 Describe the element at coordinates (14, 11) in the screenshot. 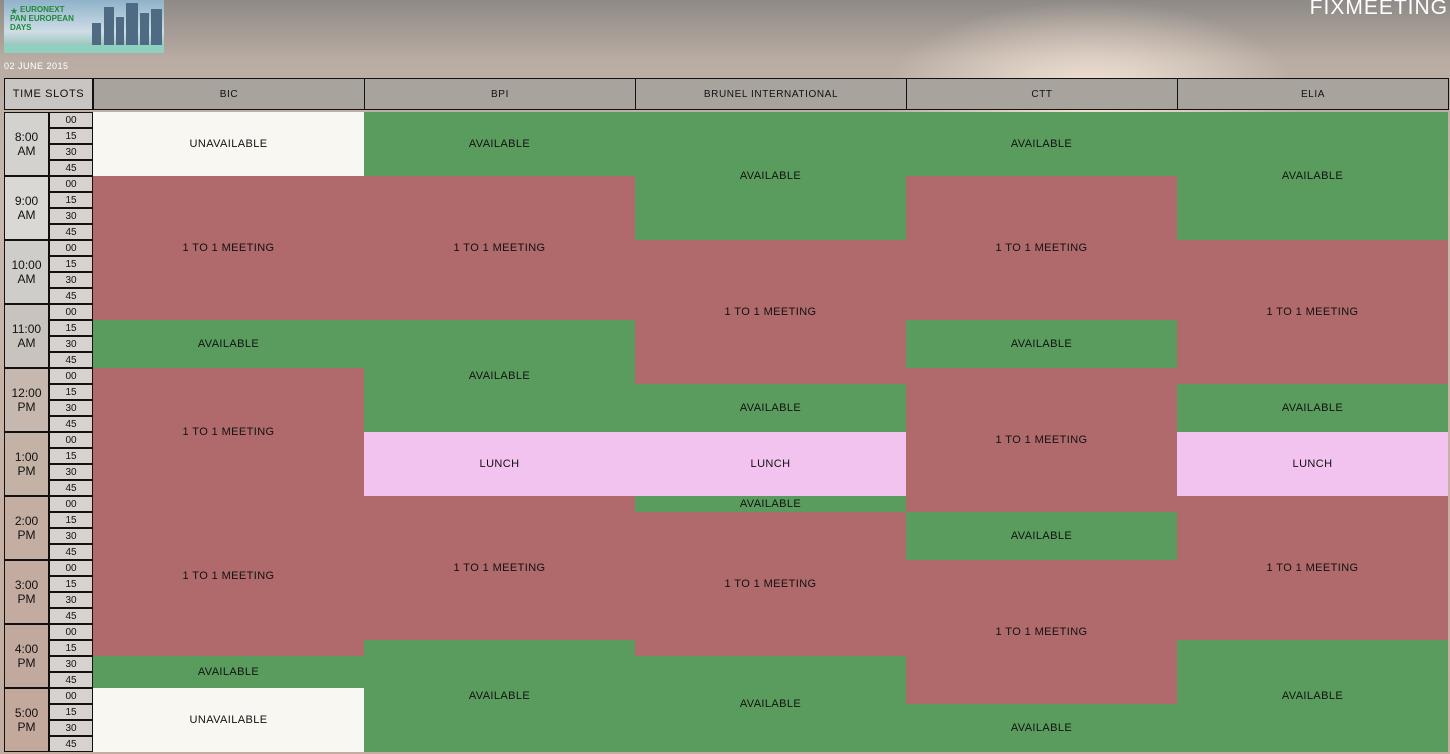

I see `star-icon: ★` at that location.